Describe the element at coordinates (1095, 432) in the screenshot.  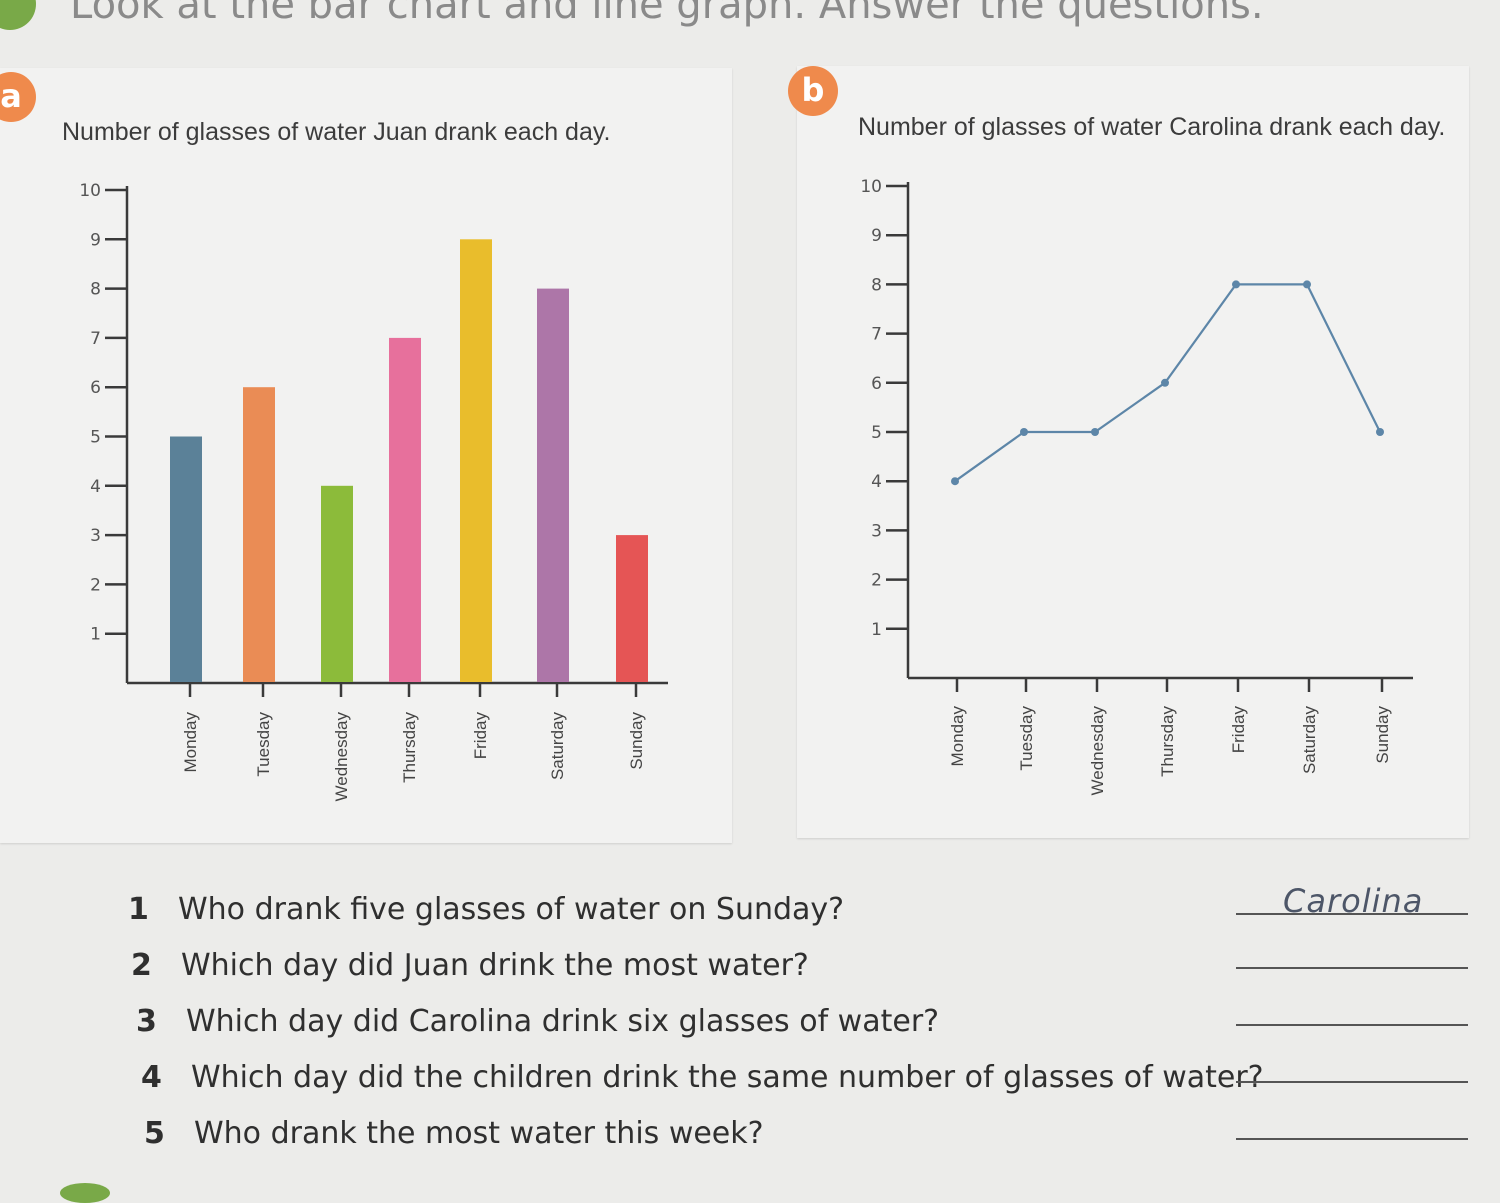
I see `point-wednesday` at that location.